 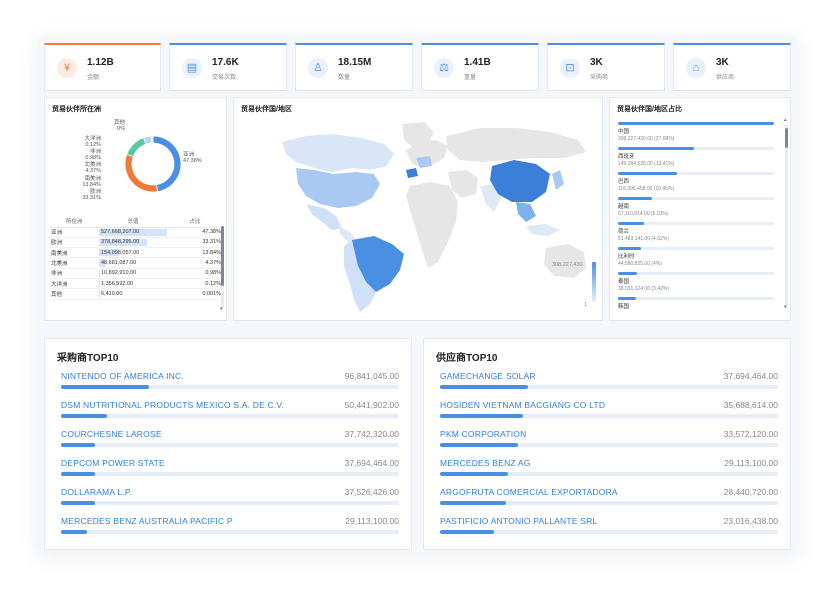 What do you see at coordinates (725, 78) in the screenshot?
I see `kpi-label: 供应商` at bounding box center [725, 78].